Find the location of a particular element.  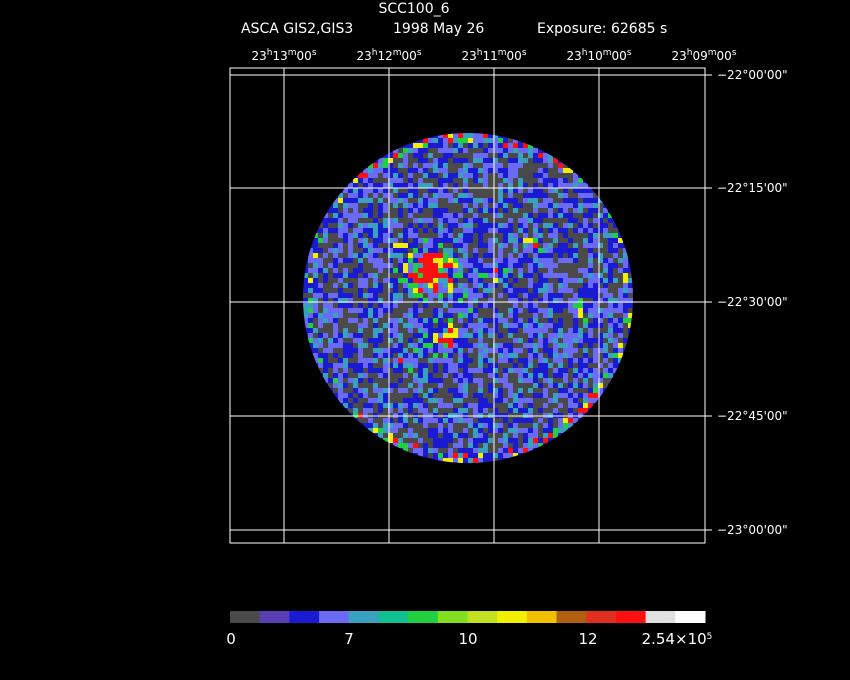

colorbar-label: 12 is located at coordinates (588, 639).